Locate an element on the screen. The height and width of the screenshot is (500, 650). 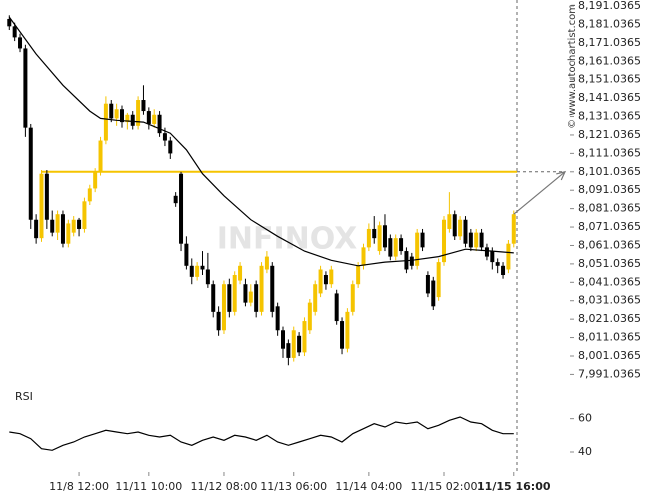
y-tick-label: 8,161.0365 is located at coordinates (609, 60).